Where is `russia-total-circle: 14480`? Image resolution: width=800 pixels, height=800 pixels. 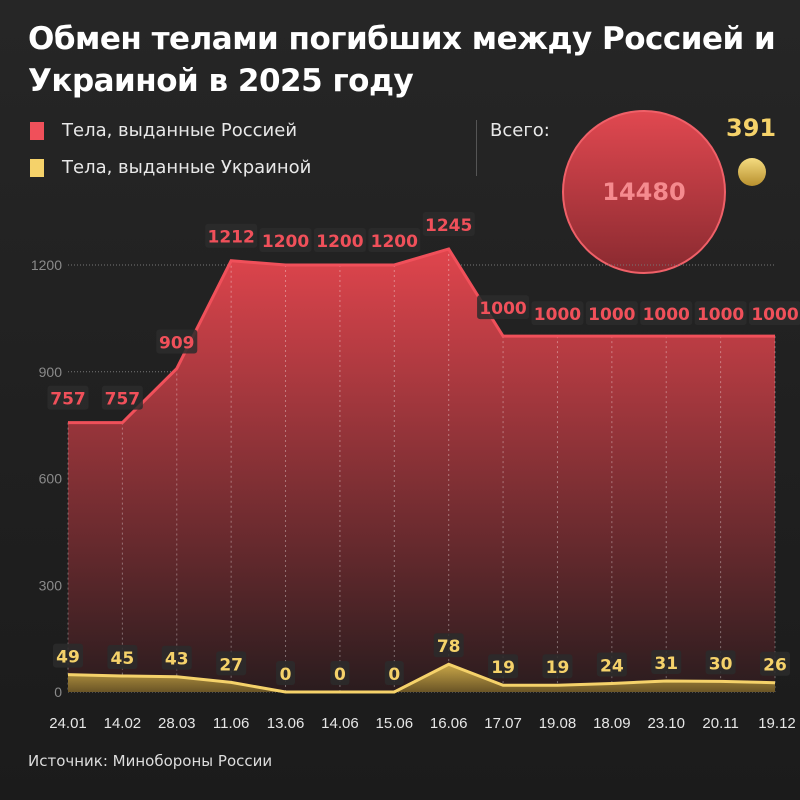 russia-total-circle: 14480 is located at coordinates (644, 192).